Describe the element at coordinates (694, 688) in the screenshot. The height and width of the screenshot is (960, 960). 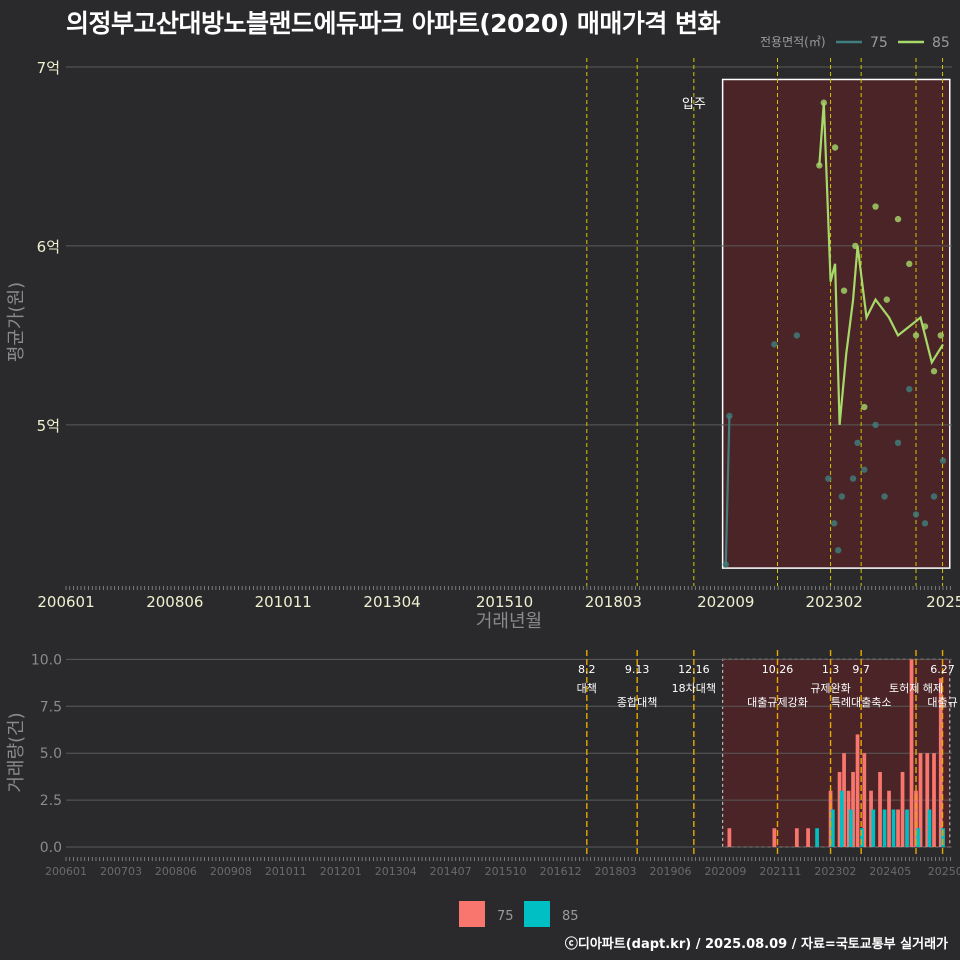
I see `policy-label: 18차대책` at that location.